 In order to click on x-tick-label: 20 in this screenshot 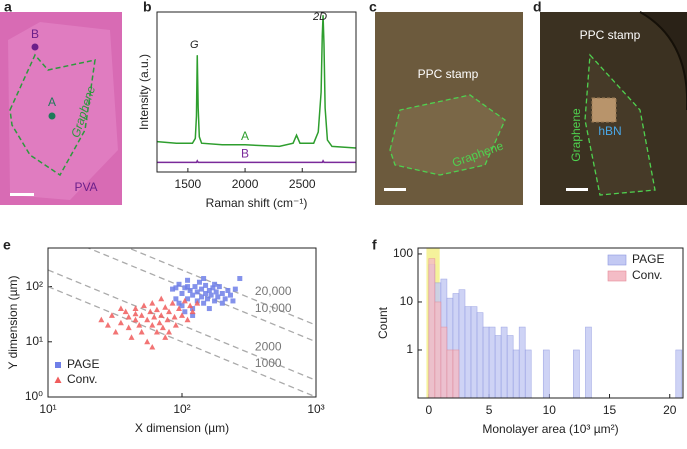, I will do `click(670, 410)`.